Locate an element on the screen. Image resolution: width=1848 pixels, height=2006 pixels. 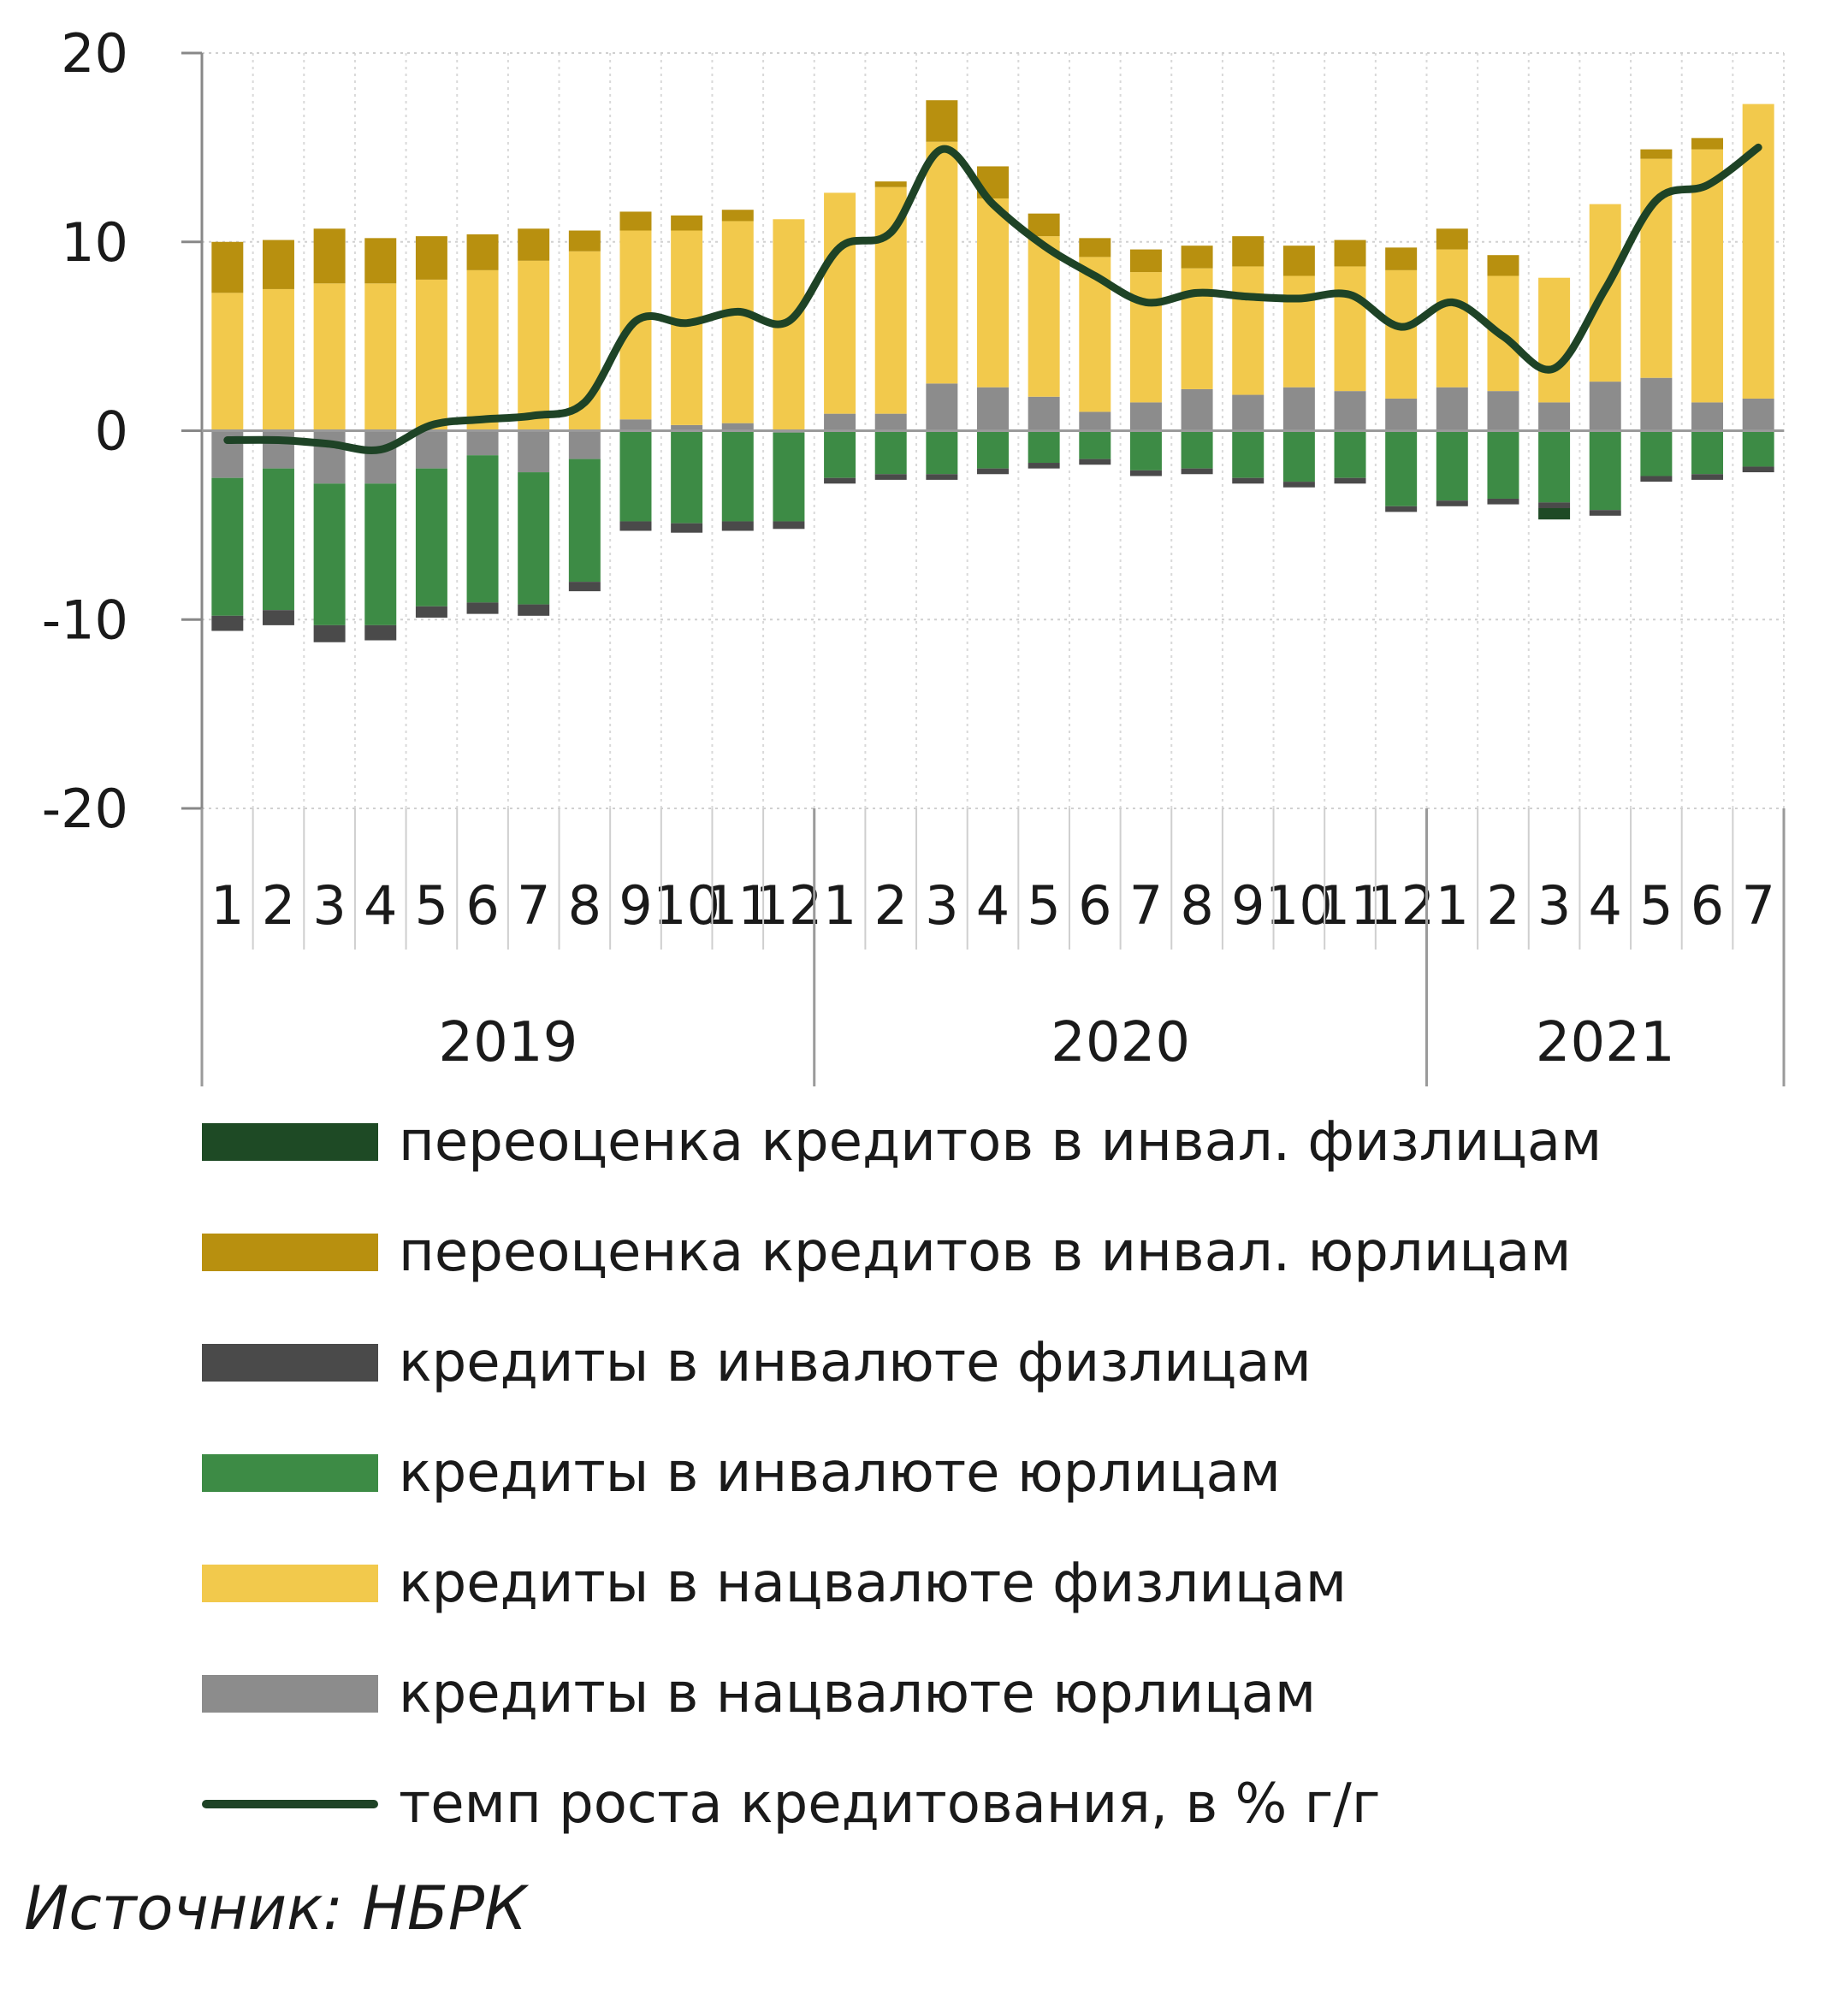
y-tick-label: -10 is located at coordinates (85, 620).